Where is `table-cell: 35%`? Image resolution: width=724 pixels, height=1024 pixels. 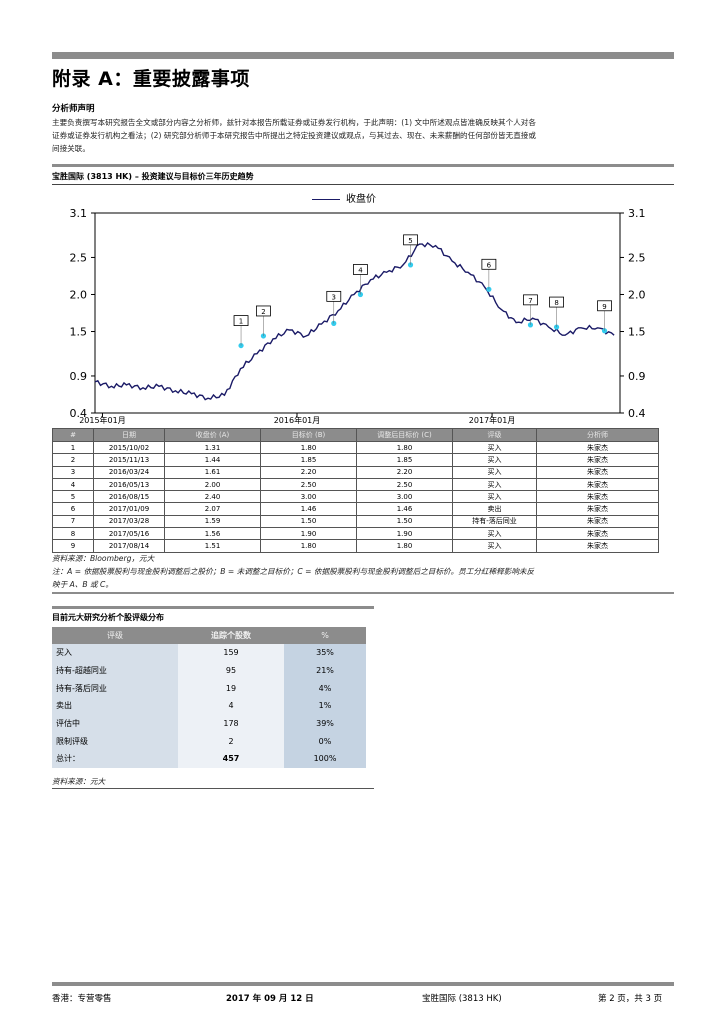 table-cell: 35% is located at coordinates (325, 653).